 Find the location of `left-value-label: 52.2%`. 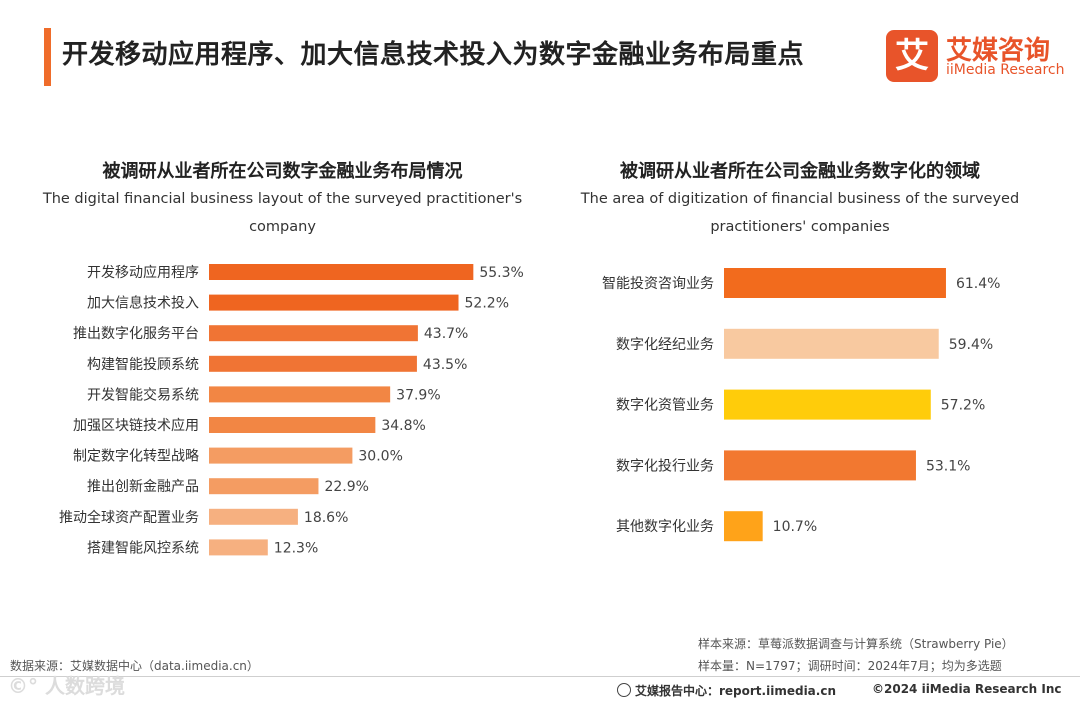

left-value-label: 52.2% is located at coordinates (487, 304).